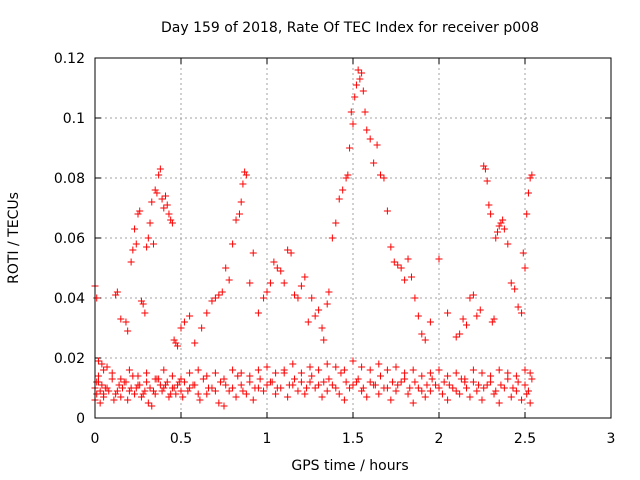 This screenshot has width=640, height=480. I want to click on x-tick-label: 1.5, so click(353, 439).